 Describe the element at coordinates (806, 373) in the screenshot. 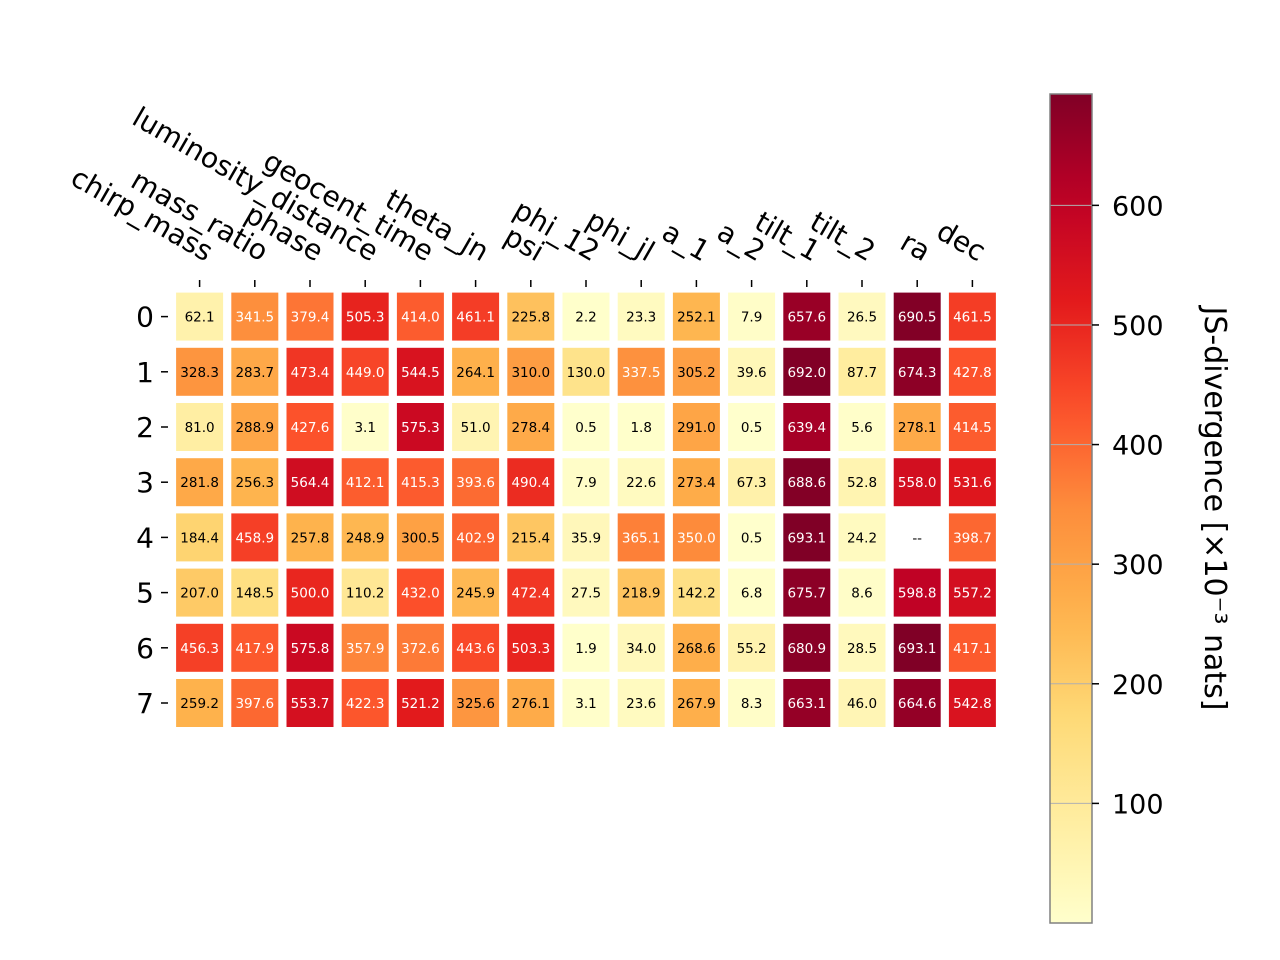

I see `cell-value-label: 692.0` at that location.